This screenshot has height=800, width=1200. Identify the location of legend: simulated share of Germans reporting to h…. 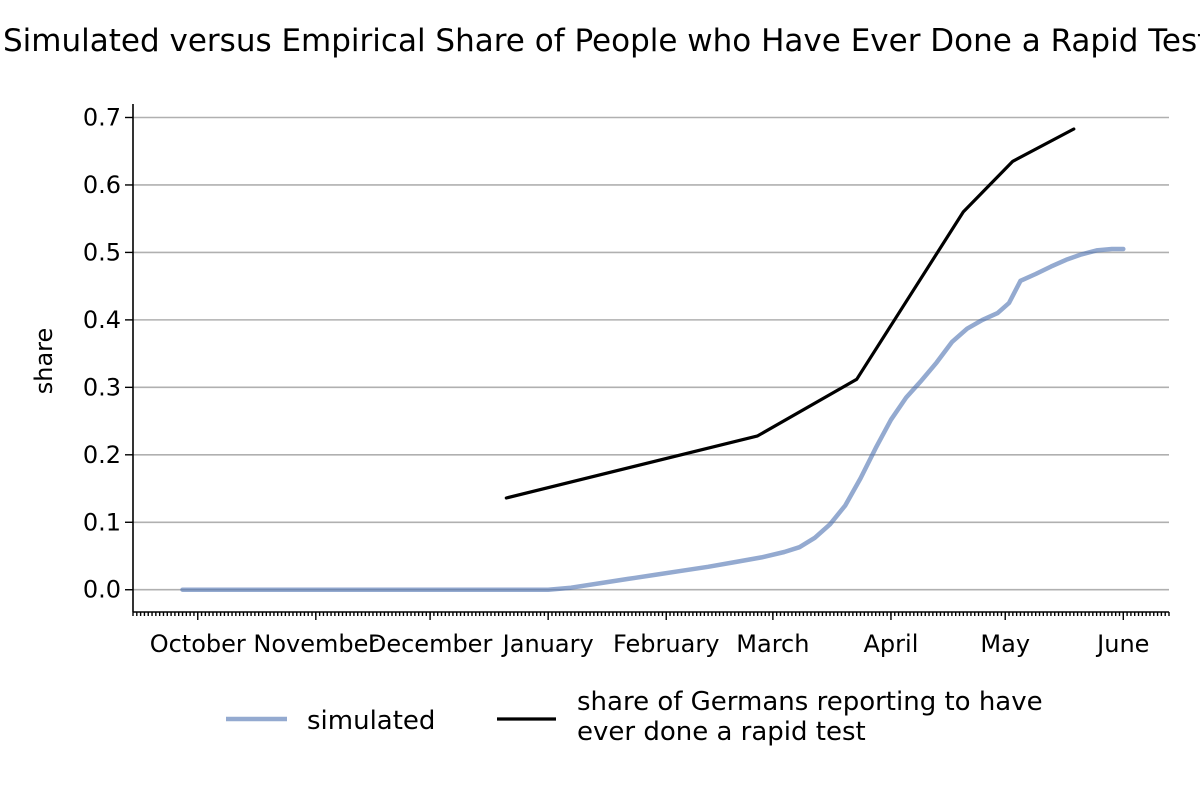
(634, 717).